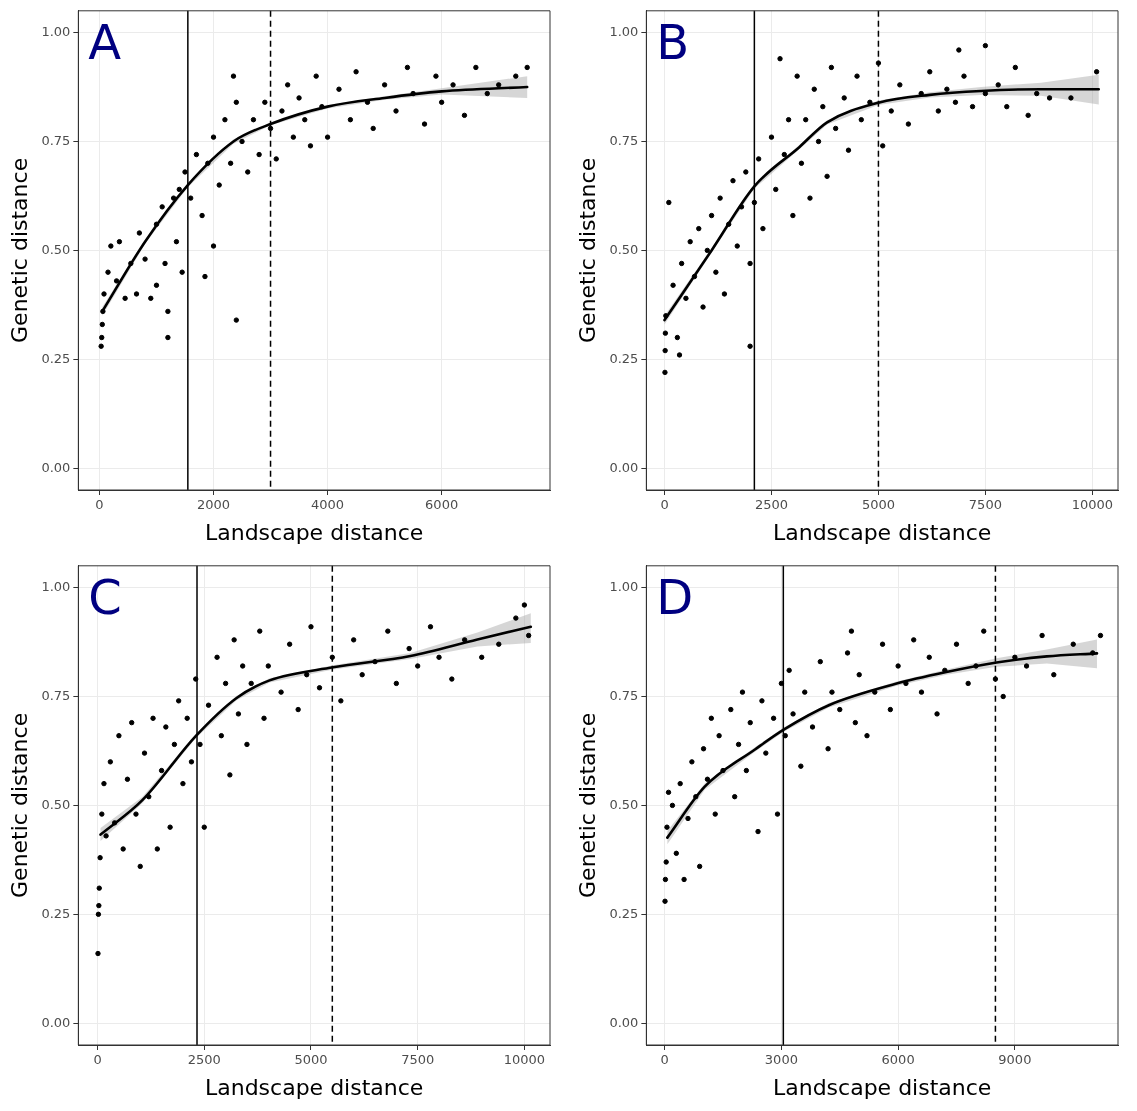 The image size is (1137, 1111). Describe the element at coordinates (328, 505) in the screenshot. I see `x-tick-label: 4000` at that location.